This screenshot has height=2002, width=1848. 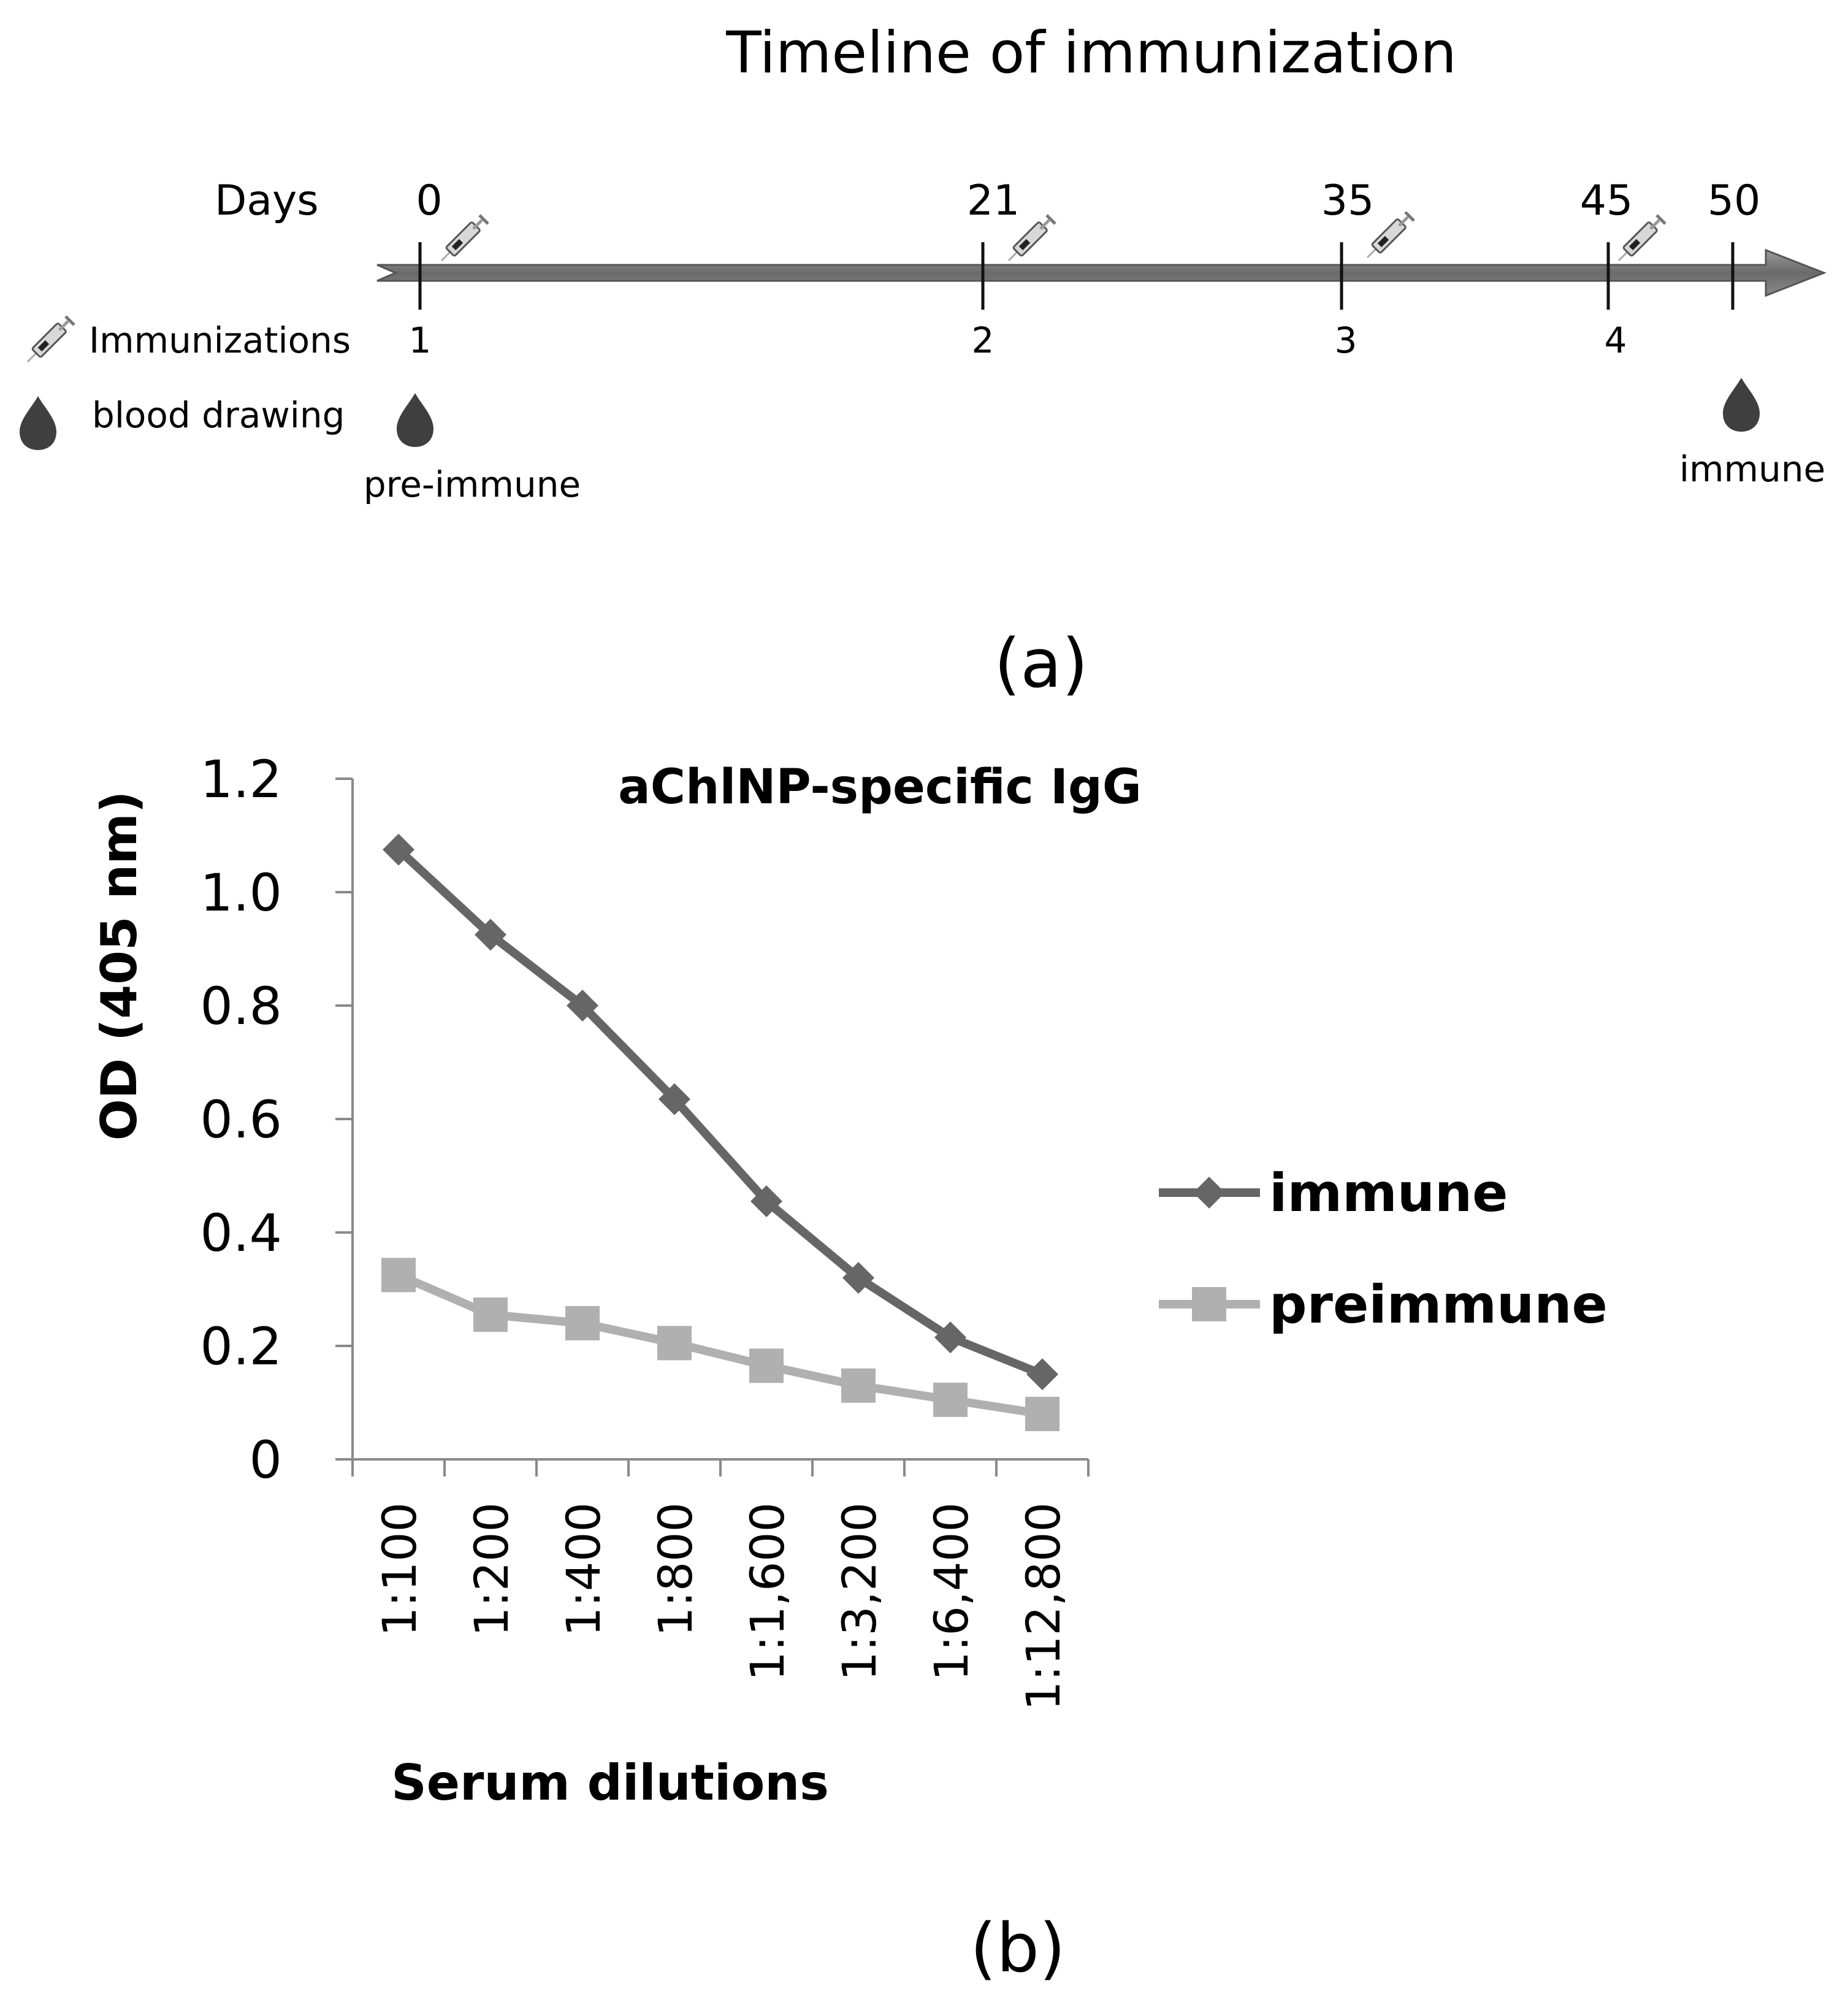 What do you see at coordinates (241, 1006) in the screenshot?
I see `y-tick-label: 0.8` at bounding box center [241, 1006].